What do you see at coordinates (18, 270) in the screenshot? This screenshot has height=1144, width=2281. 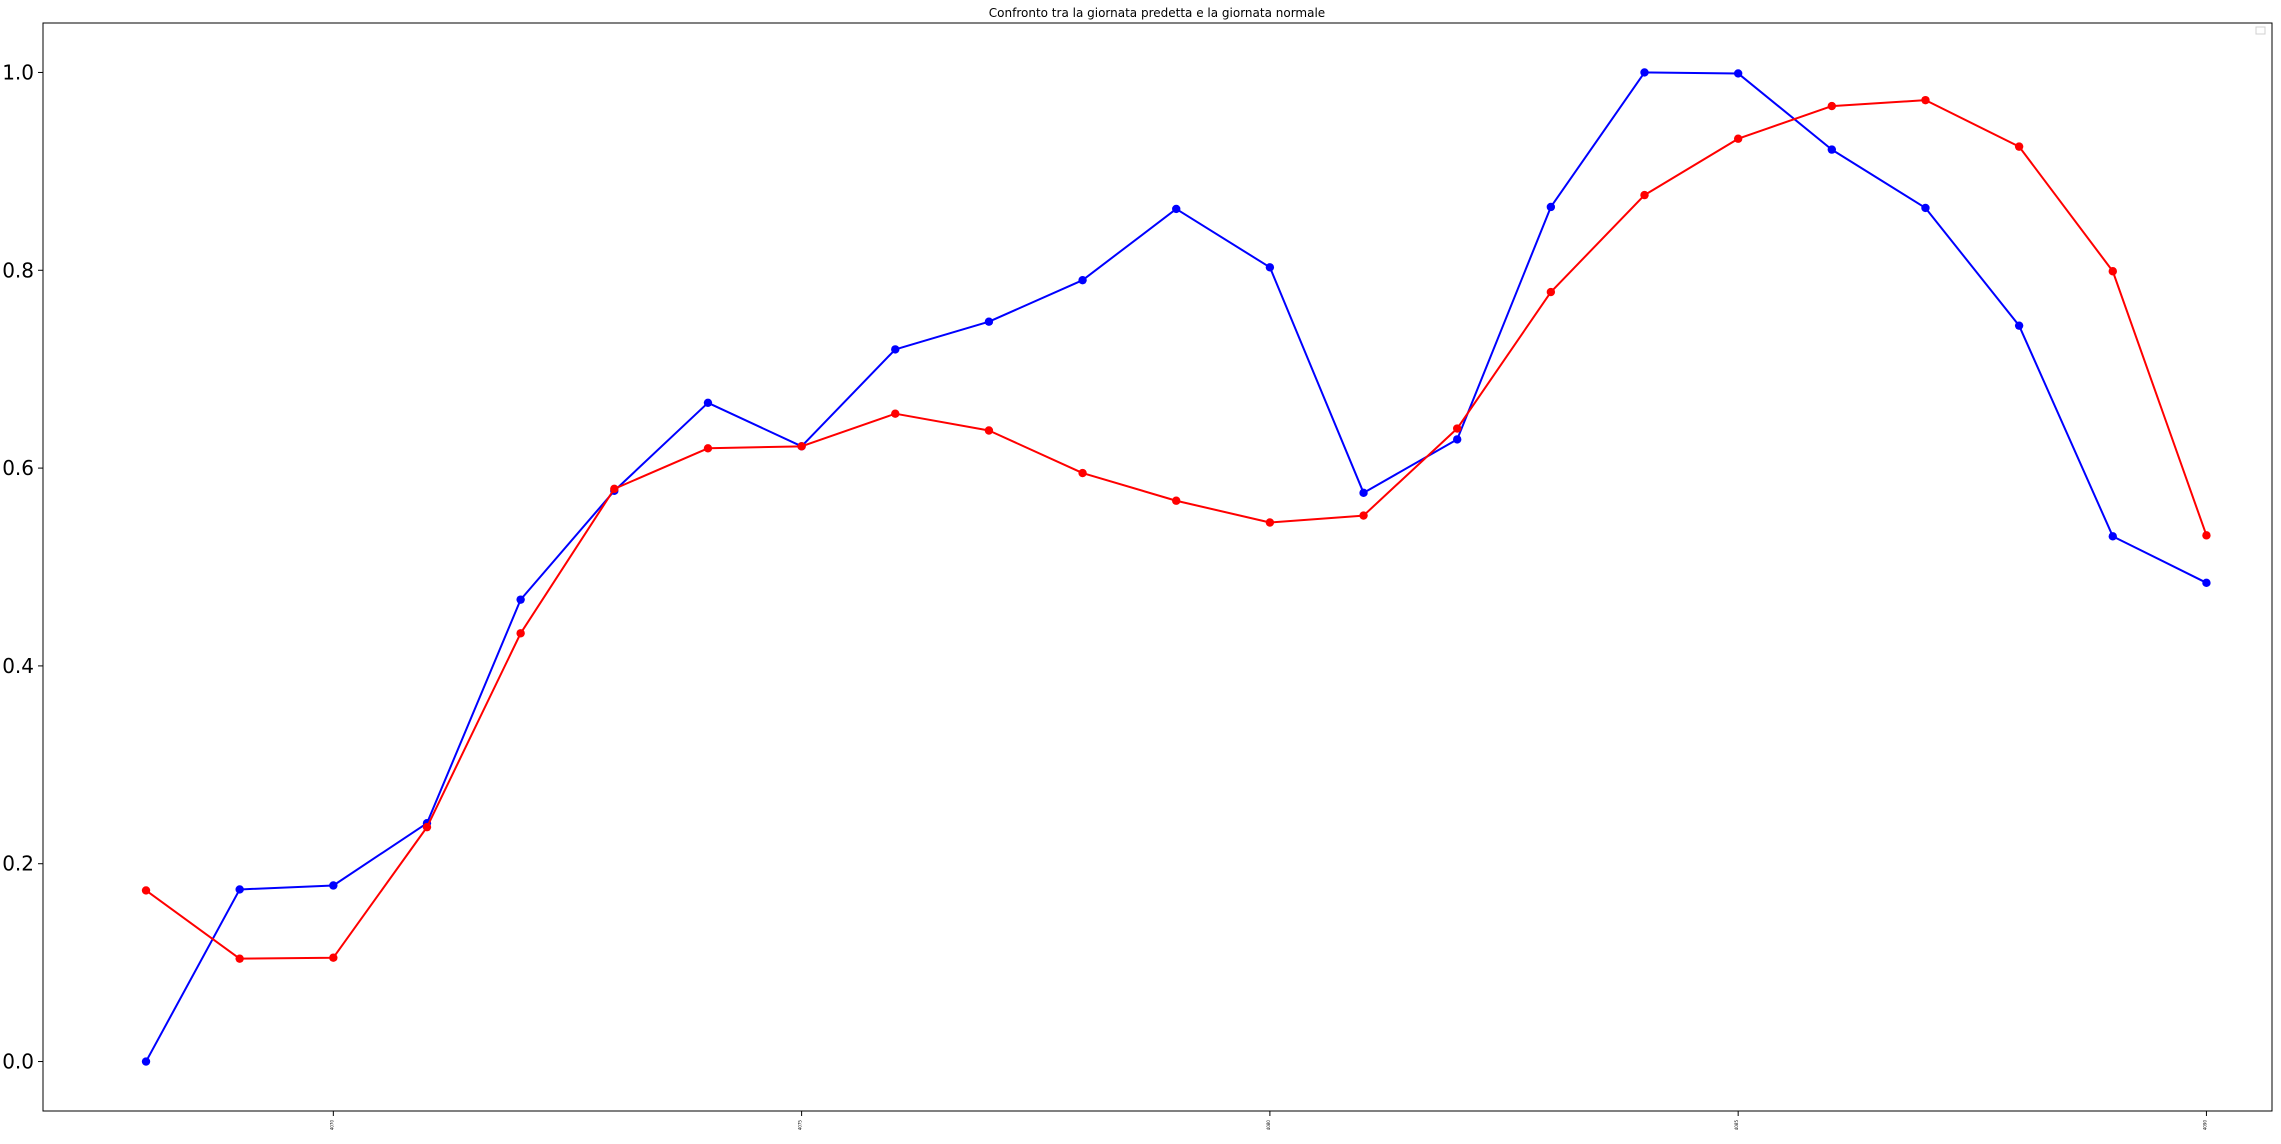 I see `y-tick-label: 0.8` at bounding box center [18, 270].